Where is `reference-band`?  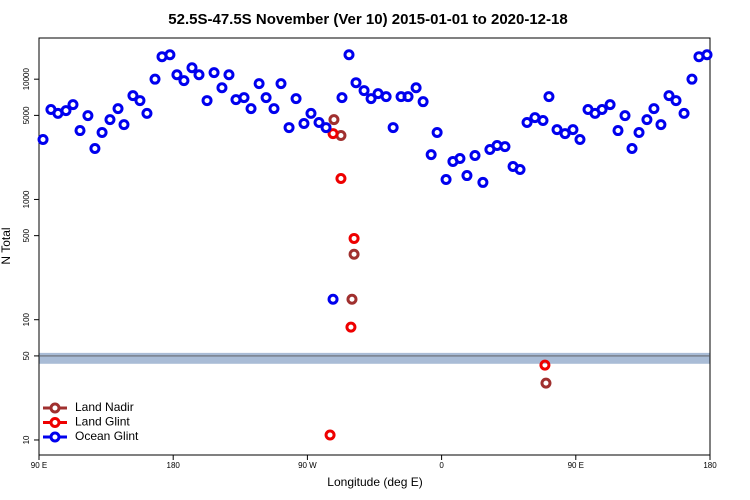
reference-band is located at coordinates (374, 358).